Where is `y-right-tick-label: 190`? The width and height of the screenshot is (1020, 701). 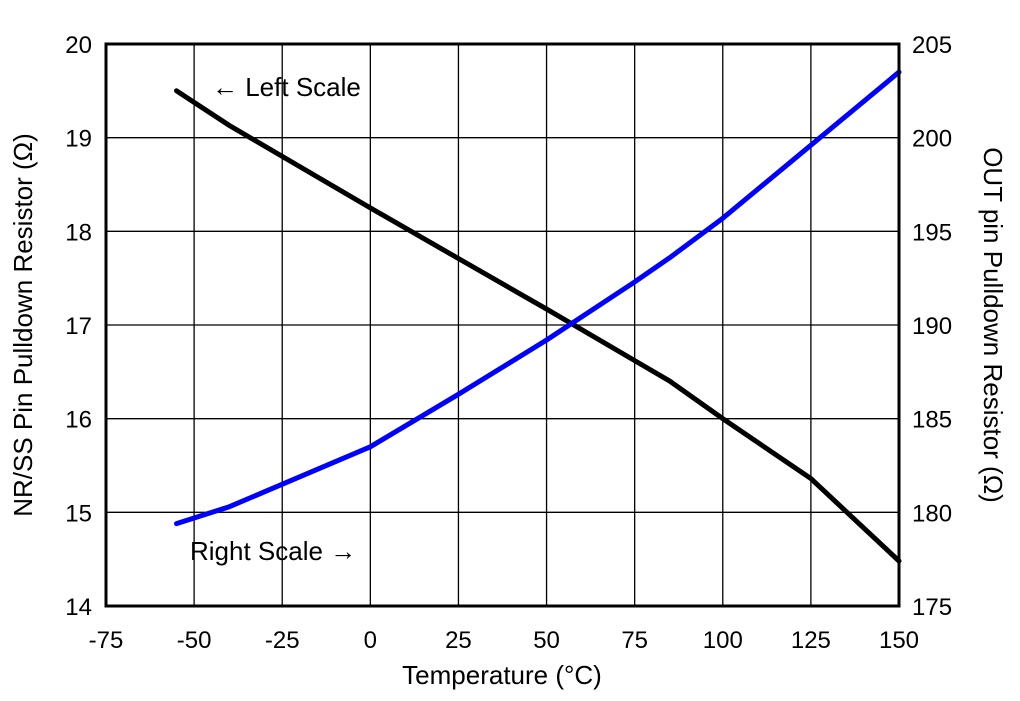
y-right-tick-label: 190 is located at coordinates (932, 326).